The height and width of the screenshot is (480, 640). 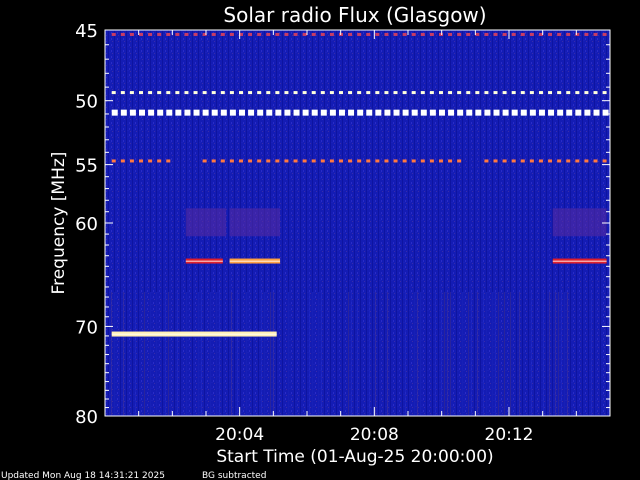 What do you see at coordinates (59, 223) in the screenshot?
I see `y-axis-label: Frequency [MHz]` at bounding box center [59, 223].